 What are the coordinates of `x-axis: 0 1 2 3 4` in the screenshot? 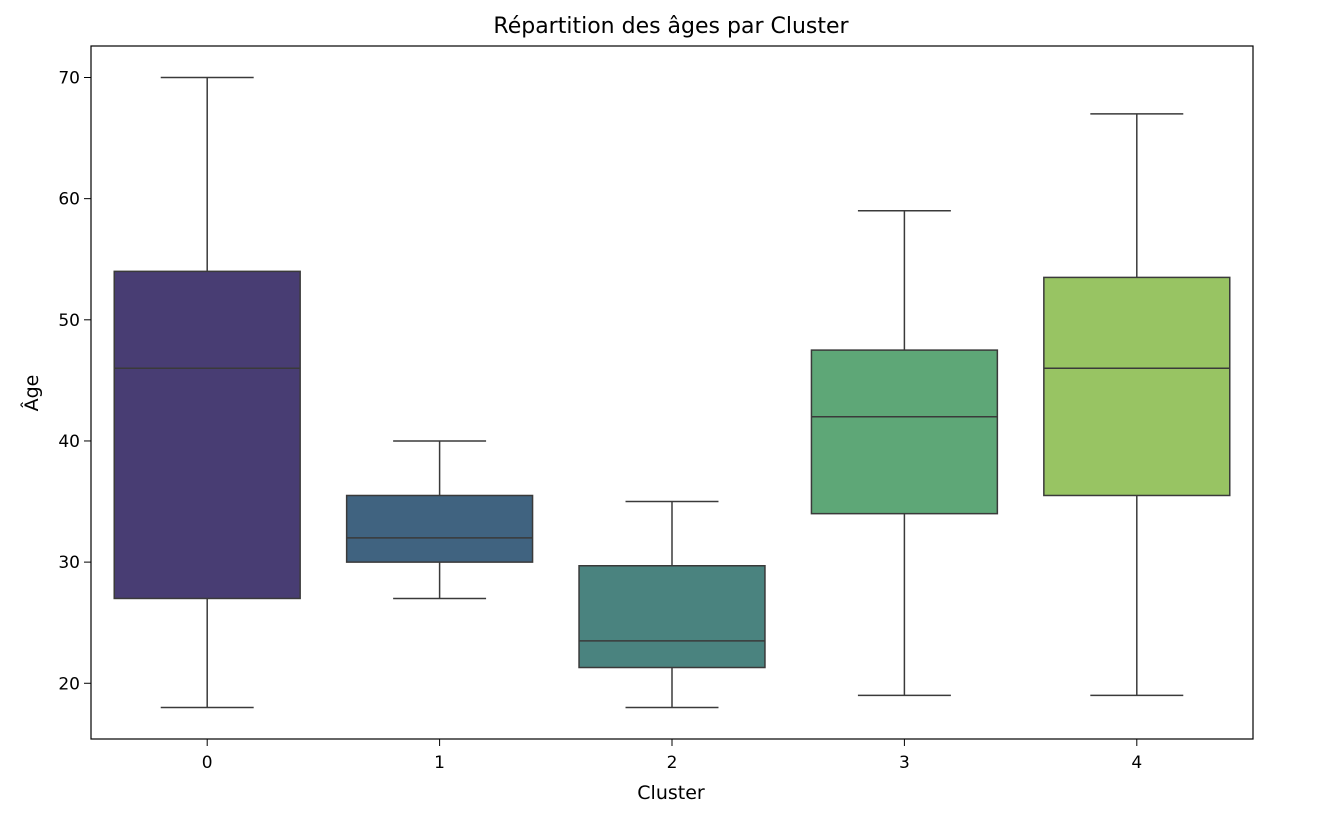 It's located at (672, 756).